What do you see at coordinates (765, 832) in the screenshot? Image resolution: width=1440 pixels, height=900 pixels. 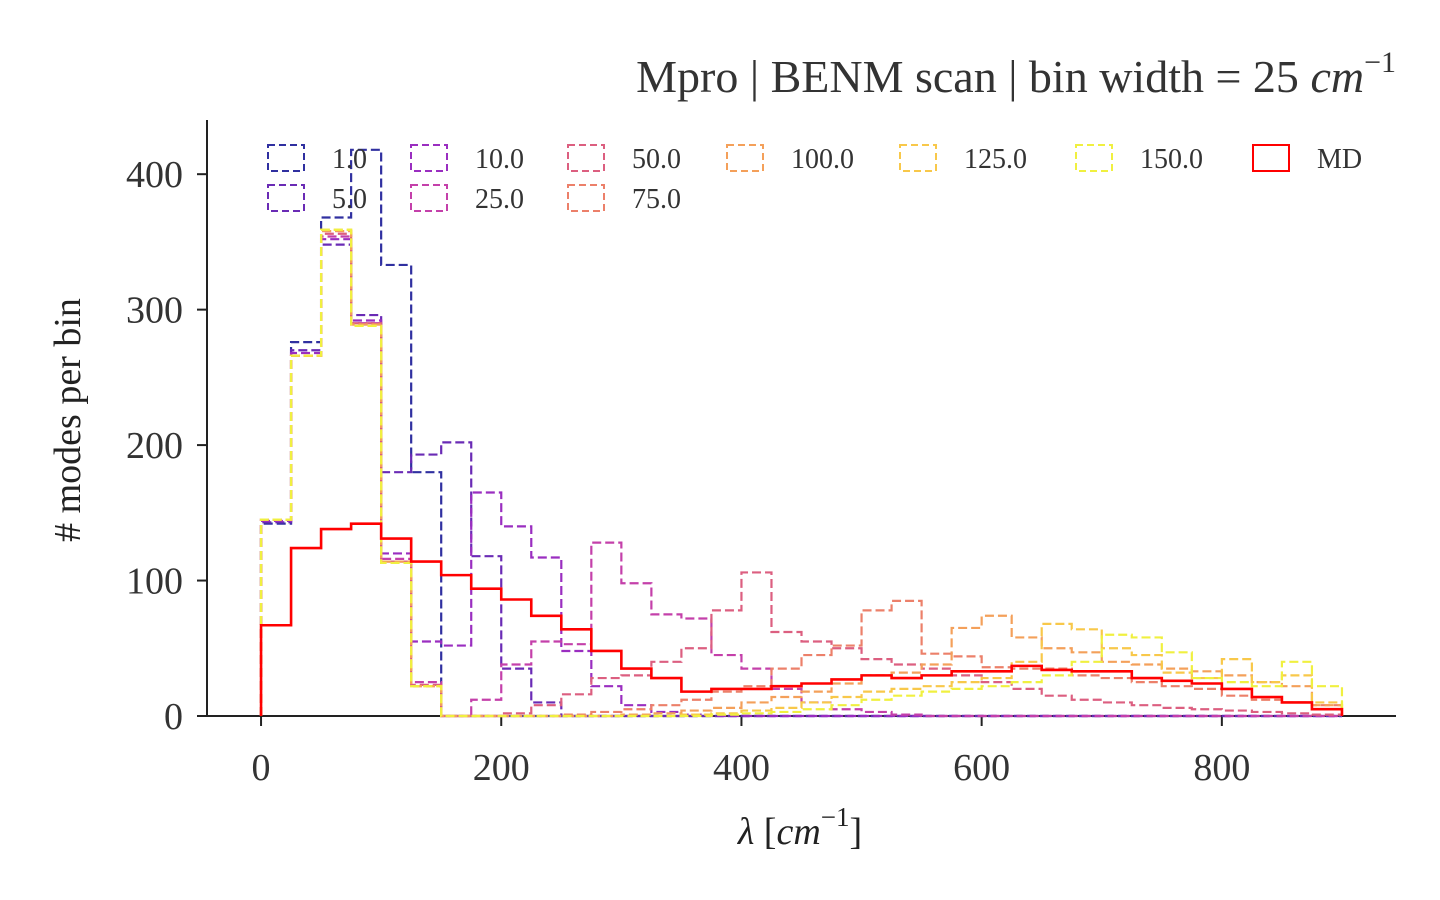 I see `x-axis-open: [` at bounding box center [765, 832].